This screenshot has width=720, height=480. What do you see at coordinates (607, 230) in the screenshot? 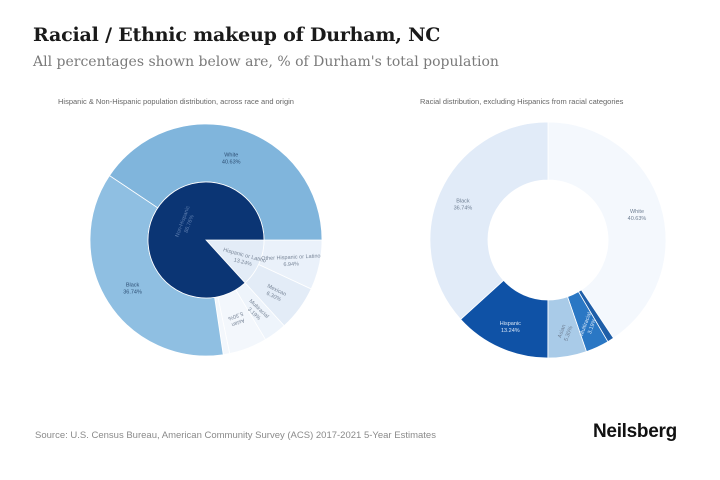
I see `slice-white` at bounding box center [607, 230].